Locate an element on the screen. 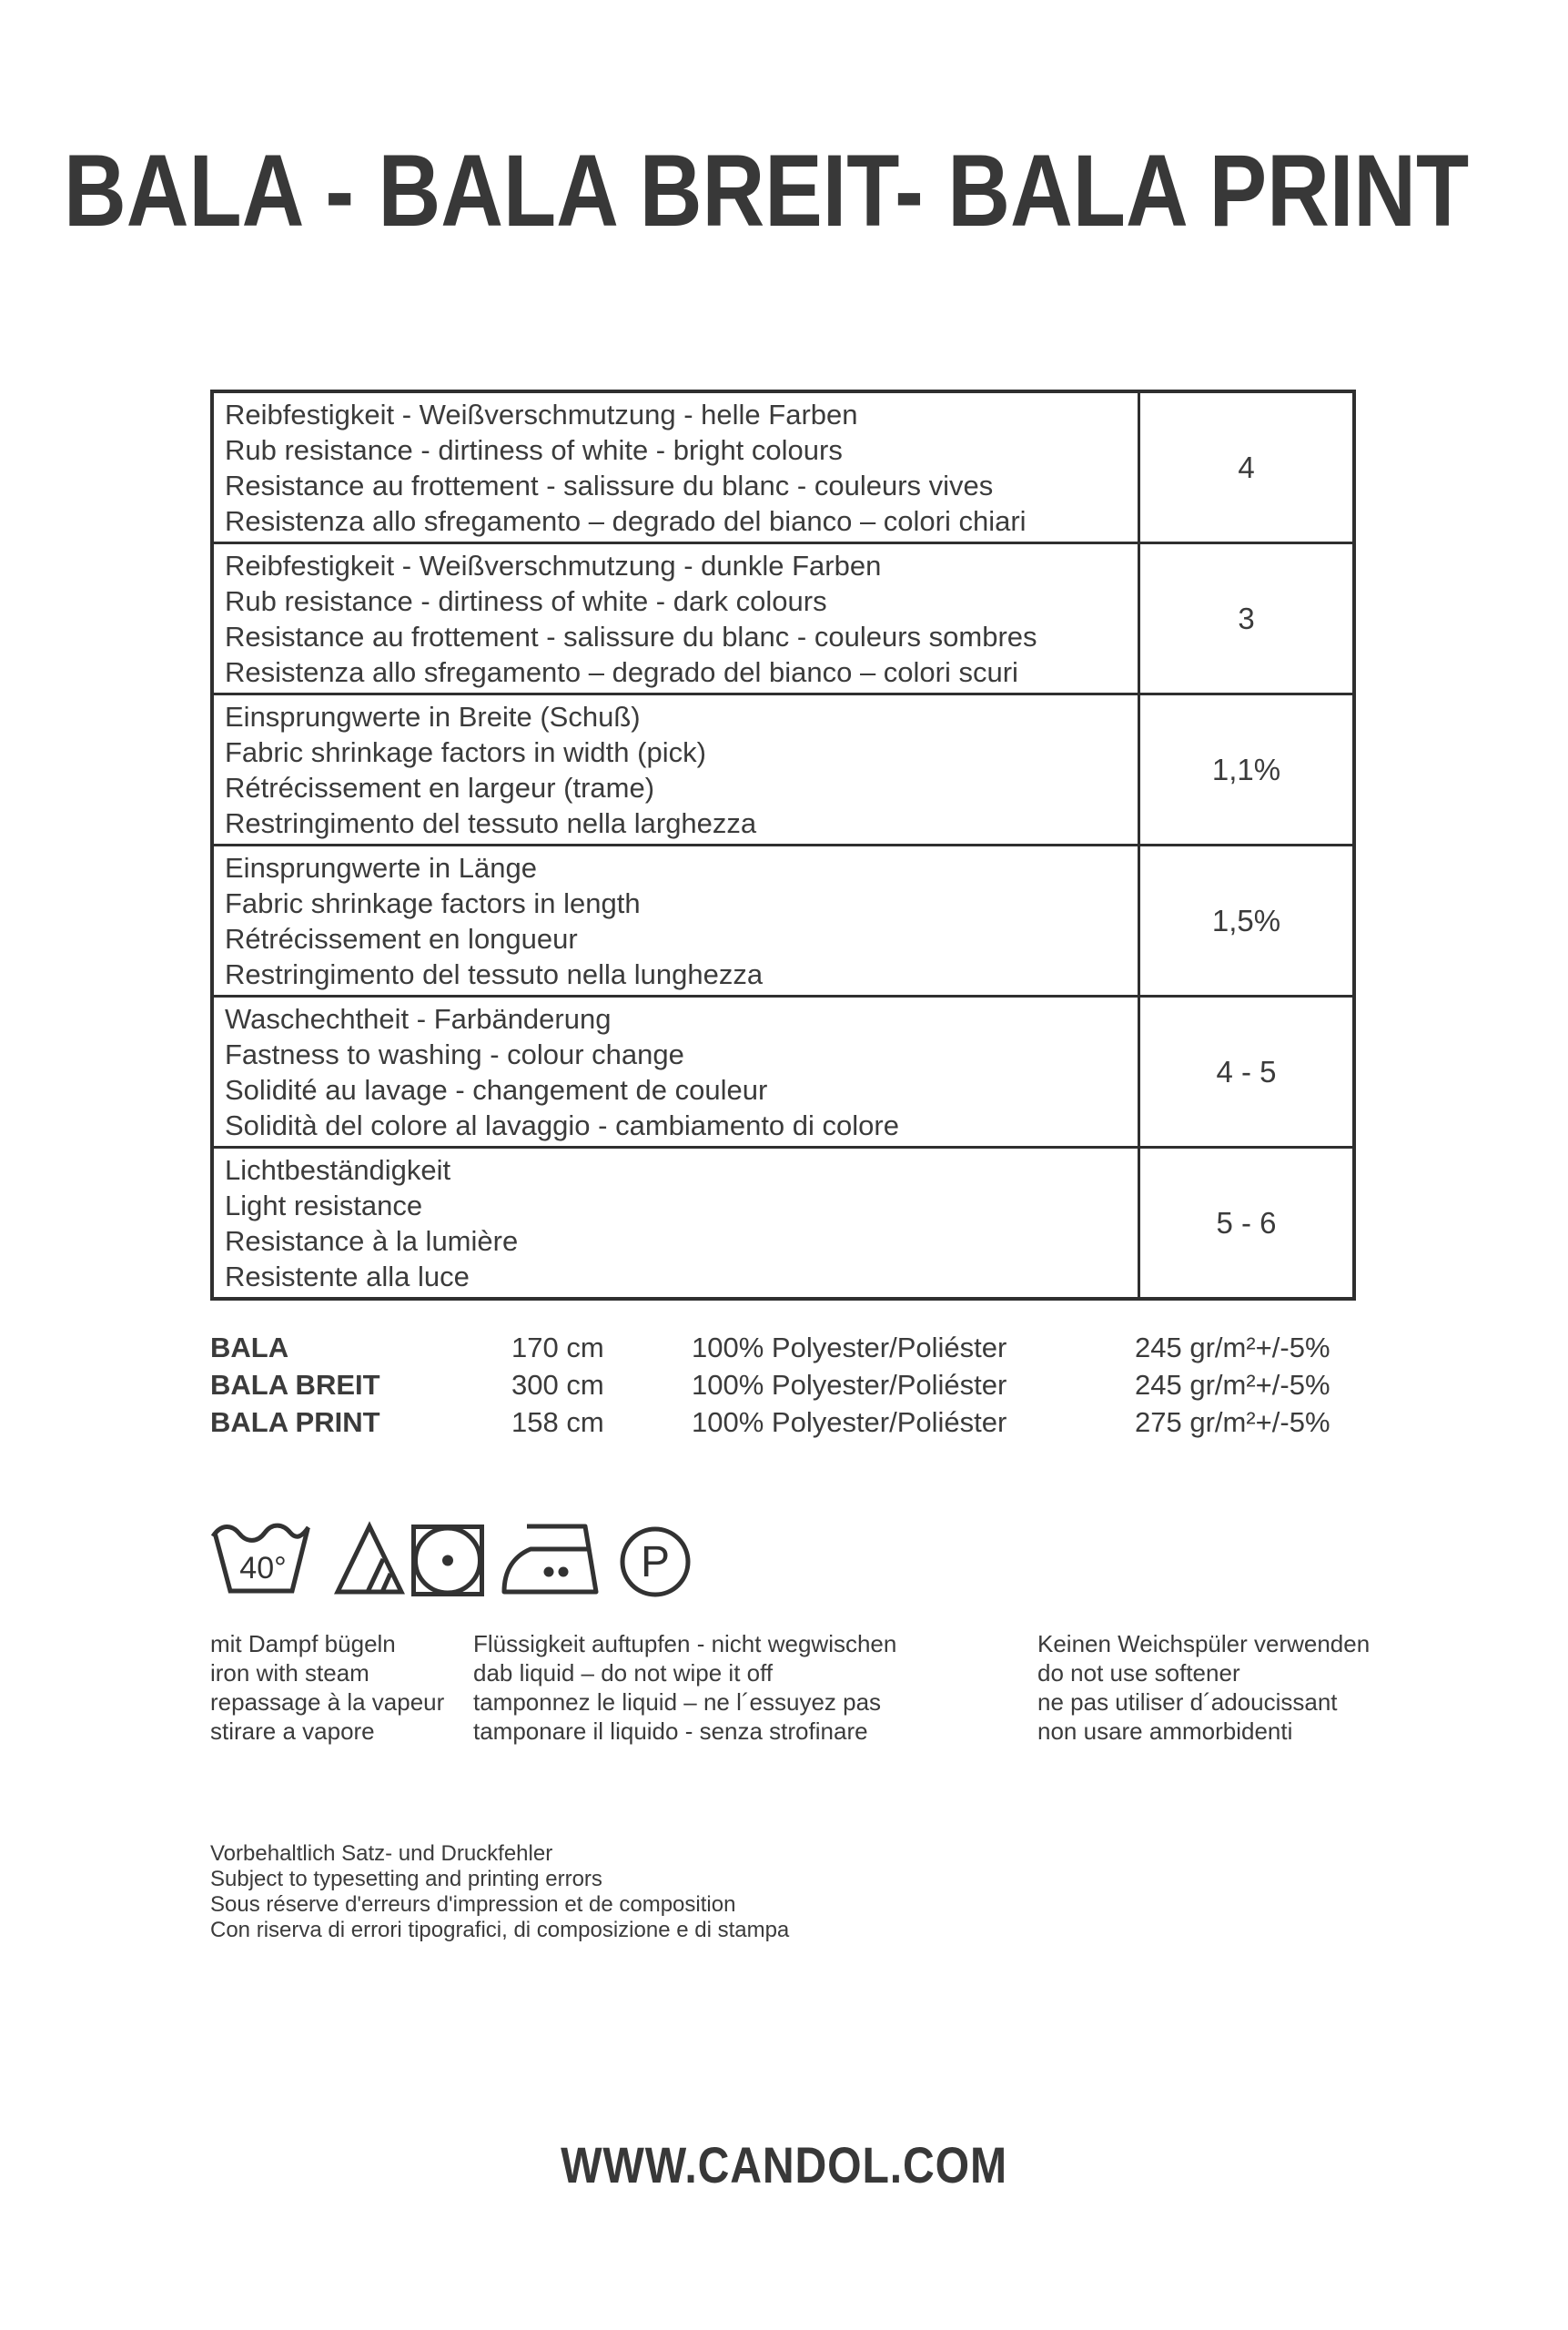 This screenshot has height=2330, width=1568. dry-clean-letter: P is located at coordinates (655, 1562).